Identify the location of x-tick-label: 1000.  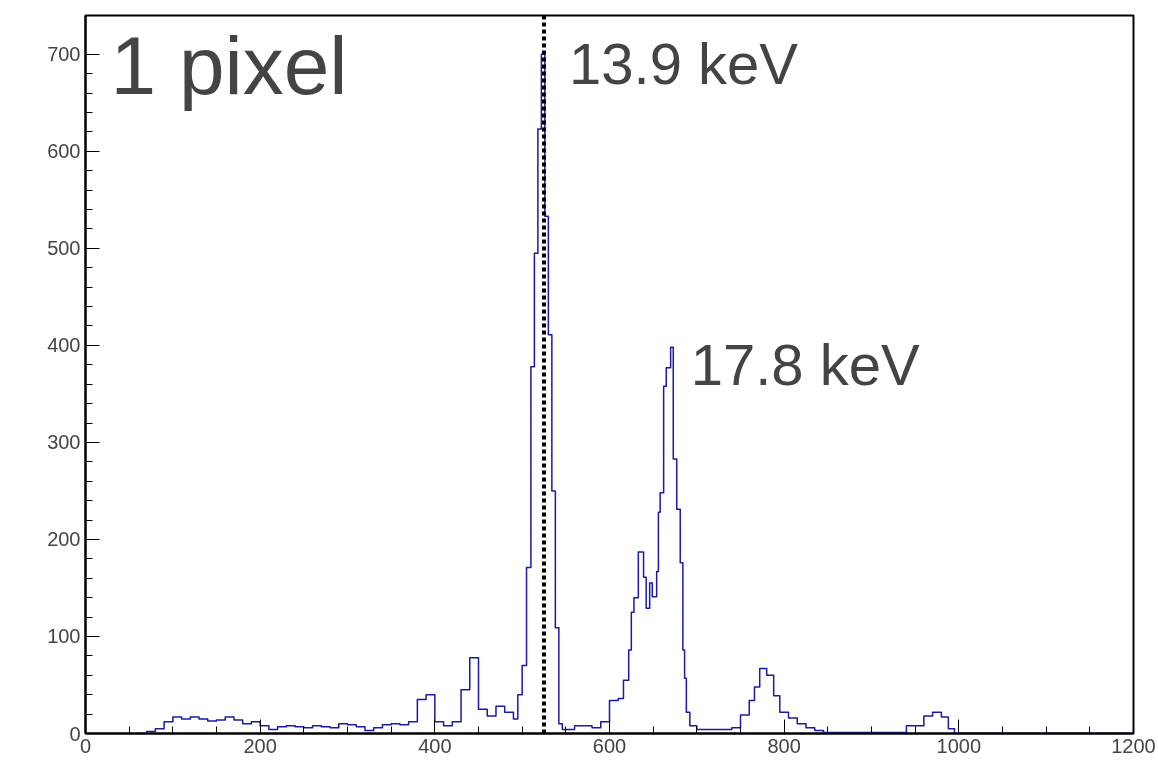
(959, 745).